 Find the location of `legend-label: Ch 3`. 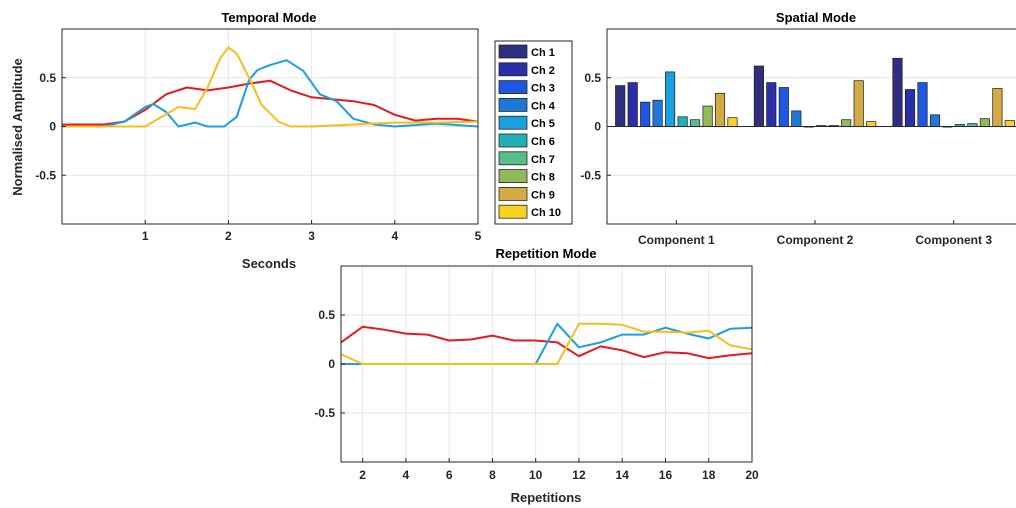

legend-label: Ch 3 is located at coordinates (543, 89).